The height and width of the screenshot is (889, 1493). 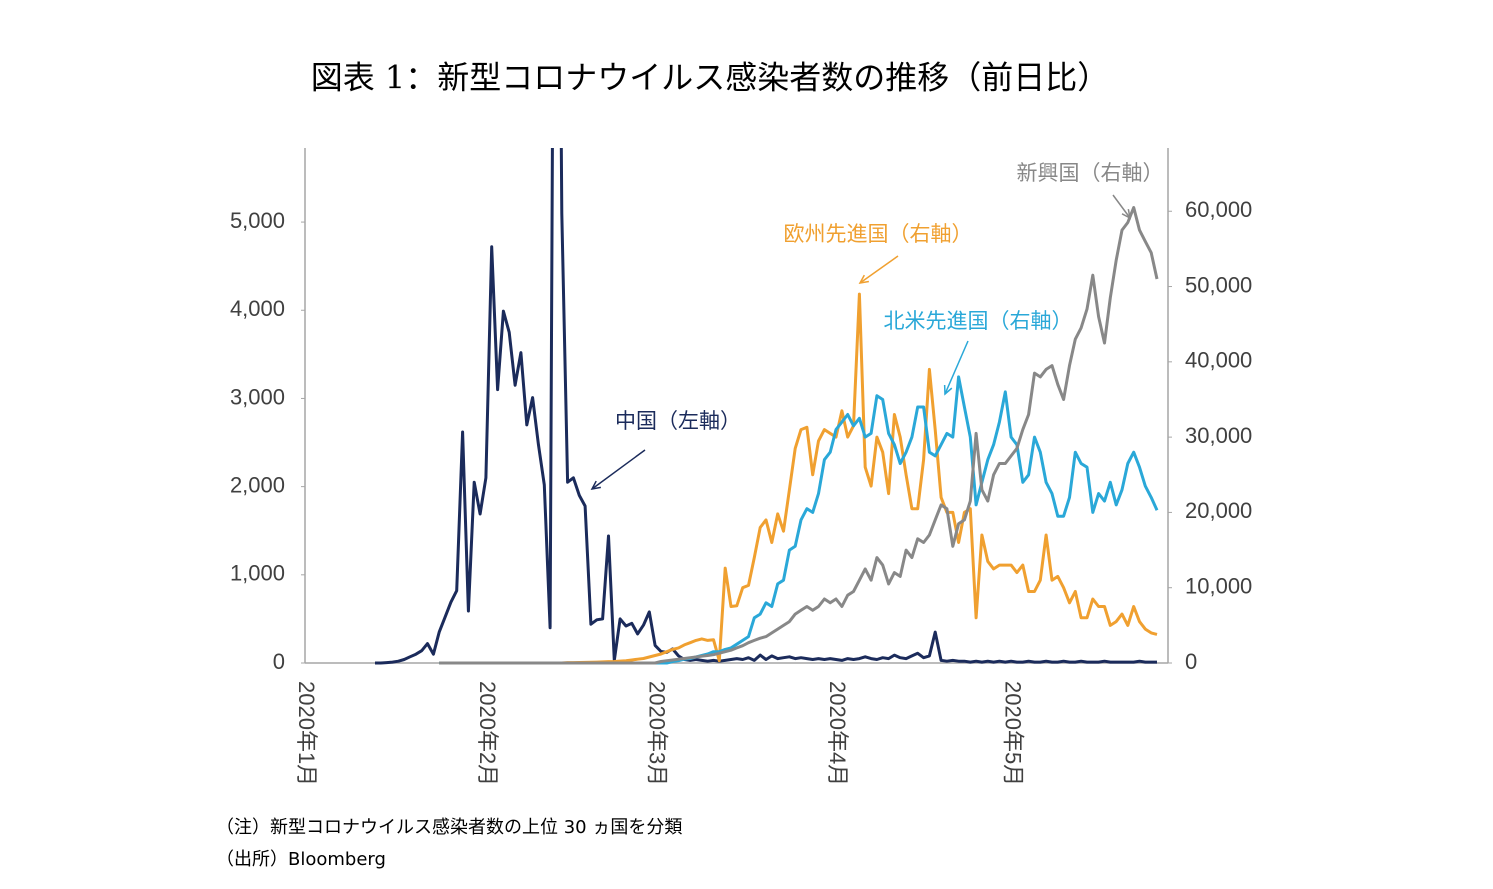 I want to click on y2-tick-label: 50,000, so click(x=1218, y=284).